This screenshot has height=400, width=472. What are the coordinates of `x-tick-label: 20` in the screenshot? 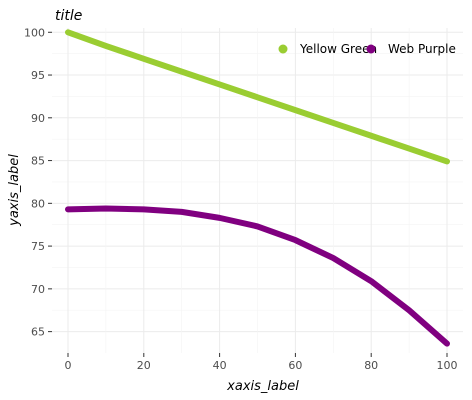 It's located at (144, 365).